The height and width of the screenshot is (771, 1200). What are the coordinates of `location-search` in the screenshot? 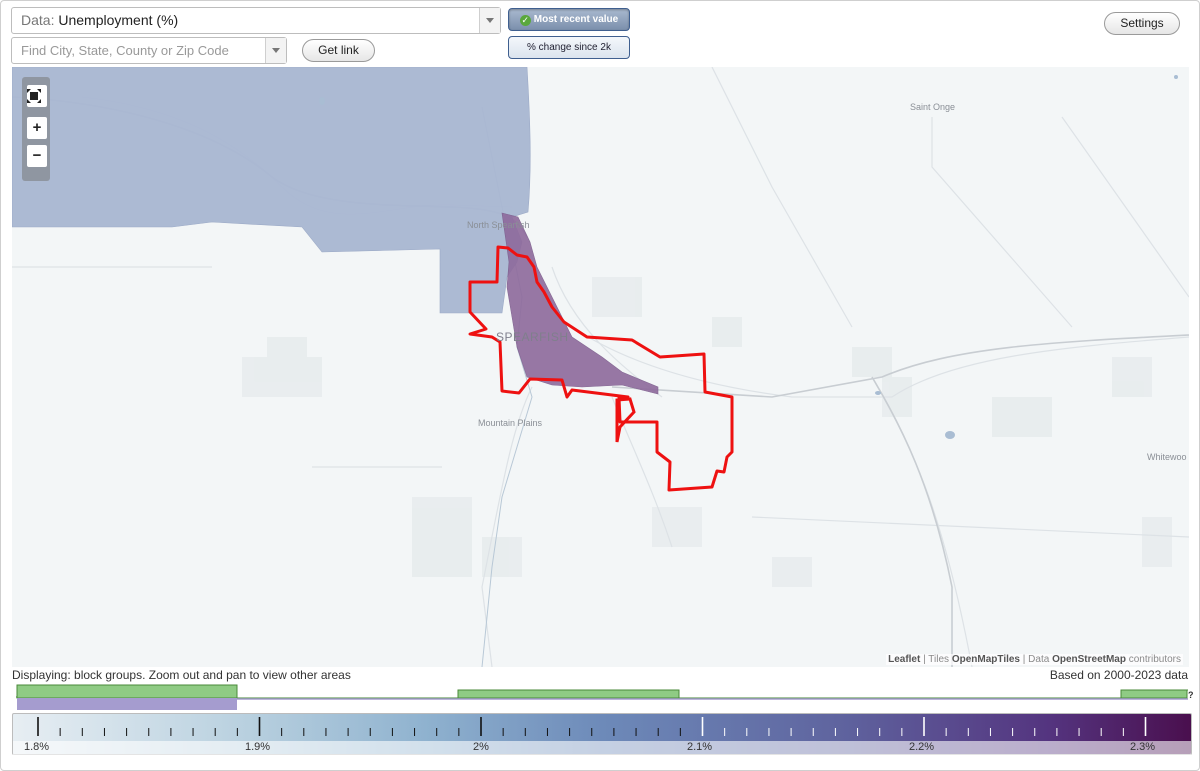 It's located at (149, 50).